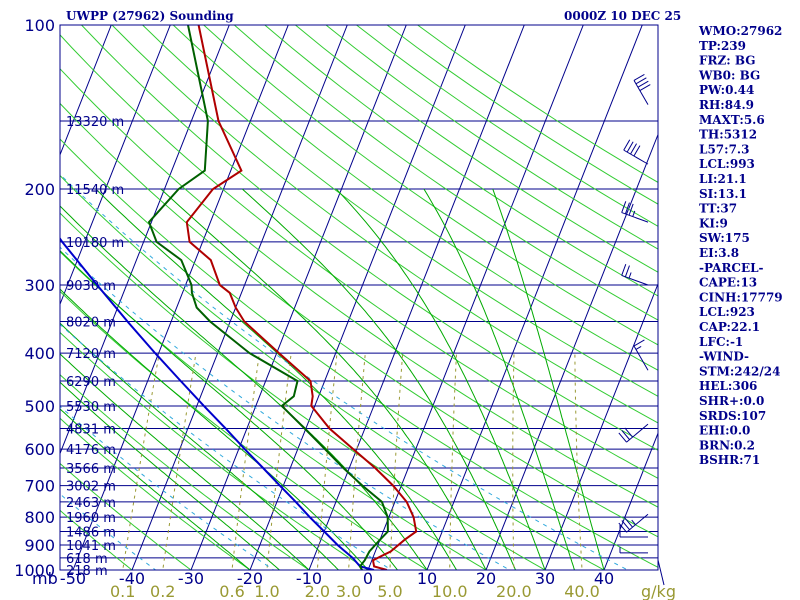 The height and width of the screenshot is (600, 800). I want to click on index-item: EI:3.8, so click(719, 253).